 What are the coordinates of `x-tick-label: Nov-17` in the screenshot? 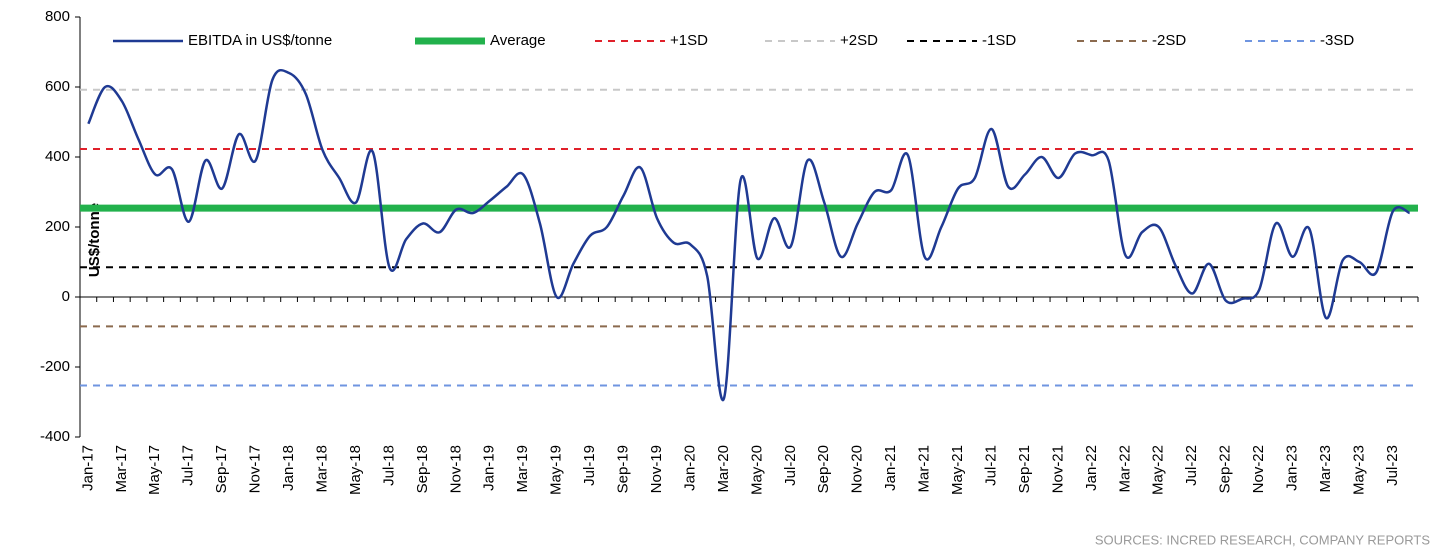 It's located at (255, 469).